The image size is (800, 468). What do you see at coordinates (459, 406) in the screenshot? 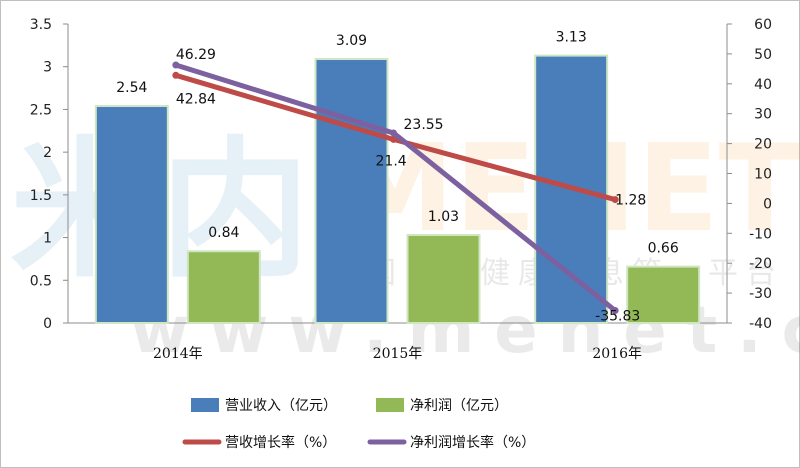
I see `legend-label: 净利润（亿元）` at bounding box center [459, 406].